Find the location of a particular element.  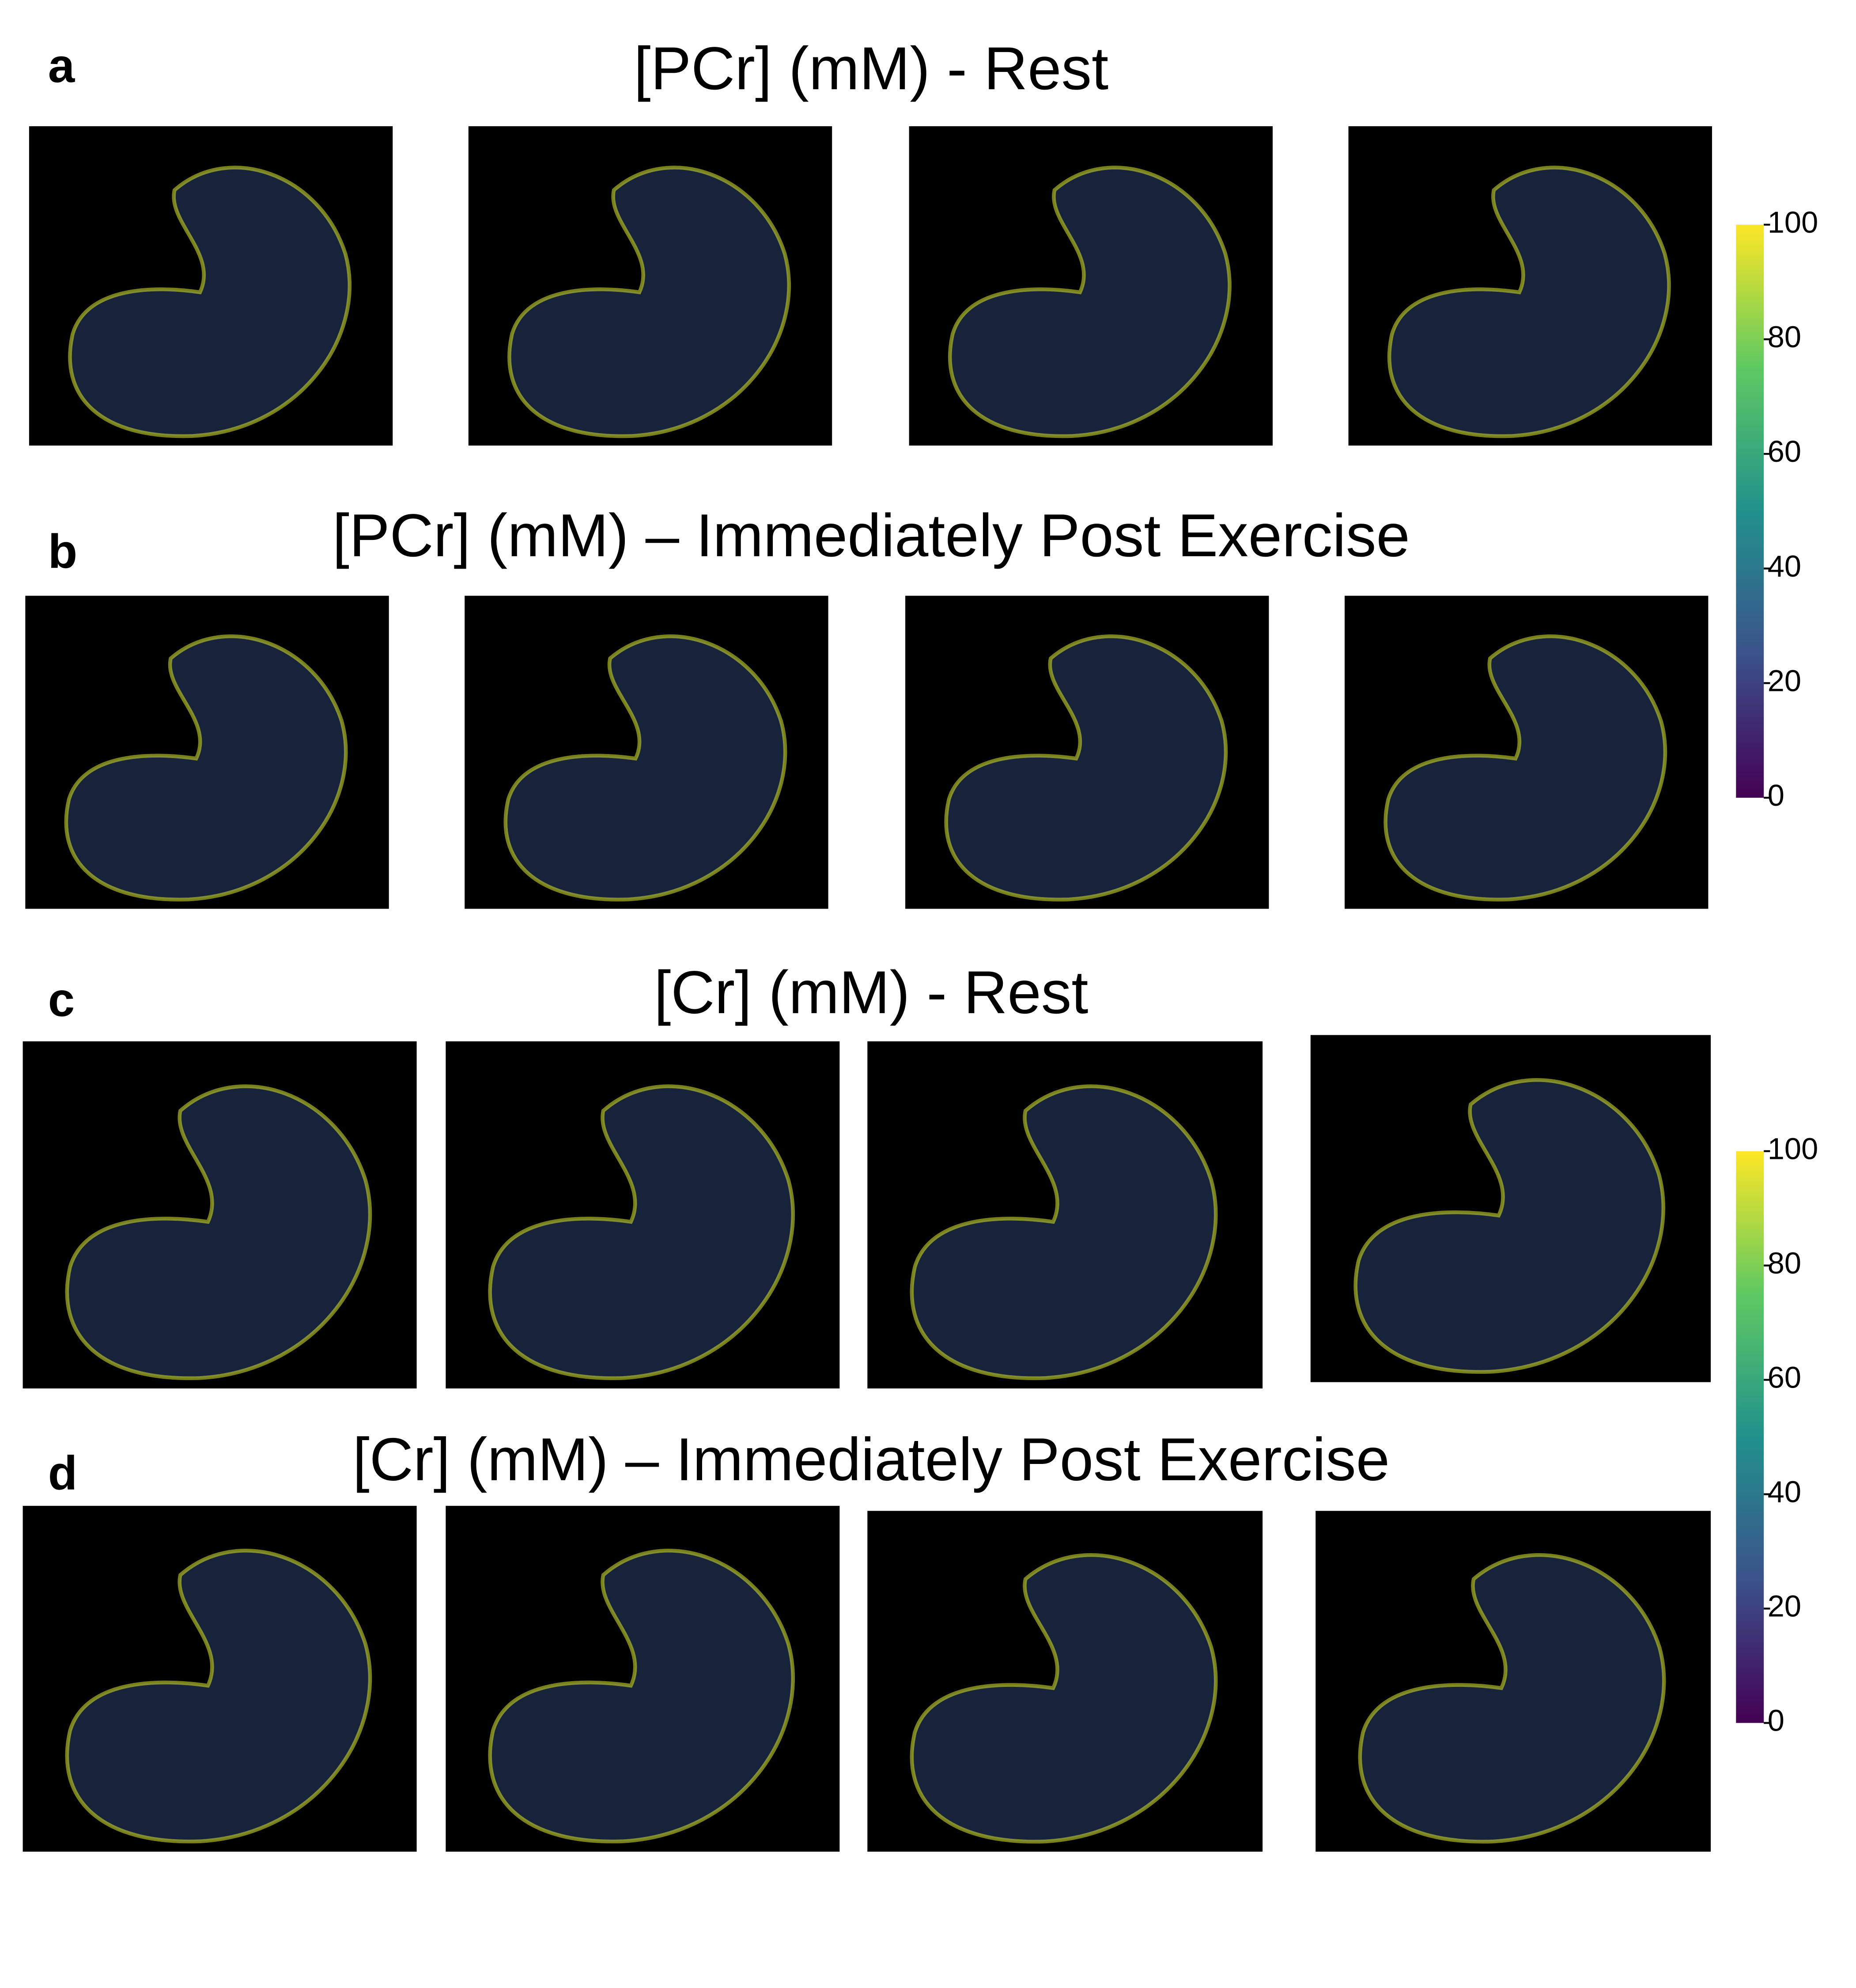

panel-title: [PCr] (mM) - Rest is located at coordinates (871, 68).